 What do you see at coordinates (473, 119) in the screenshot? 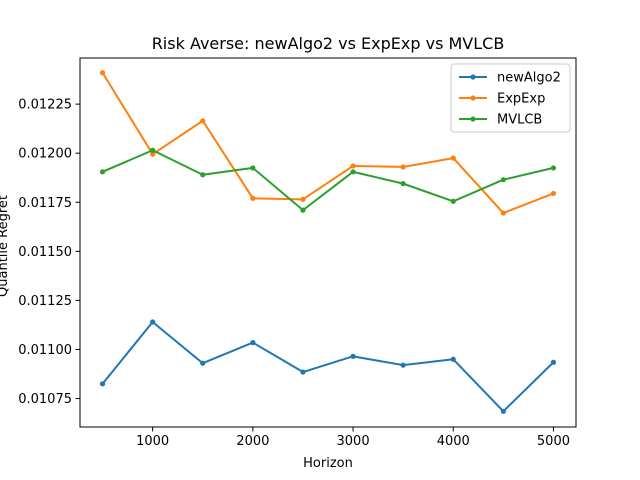
I see `legend-marker-mvlcb` at bounding box center [473, 119].